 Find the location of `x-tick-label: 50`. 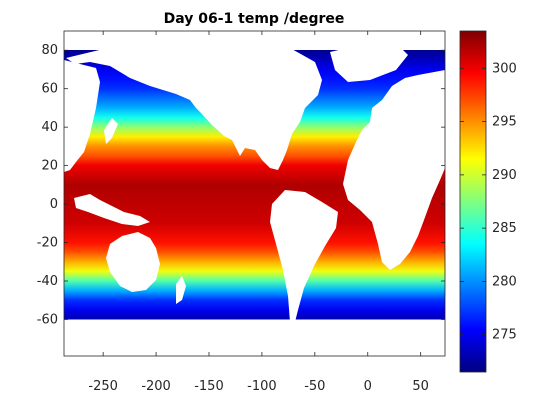

x-tick-label: 50 is located at coordinates (420, 386).